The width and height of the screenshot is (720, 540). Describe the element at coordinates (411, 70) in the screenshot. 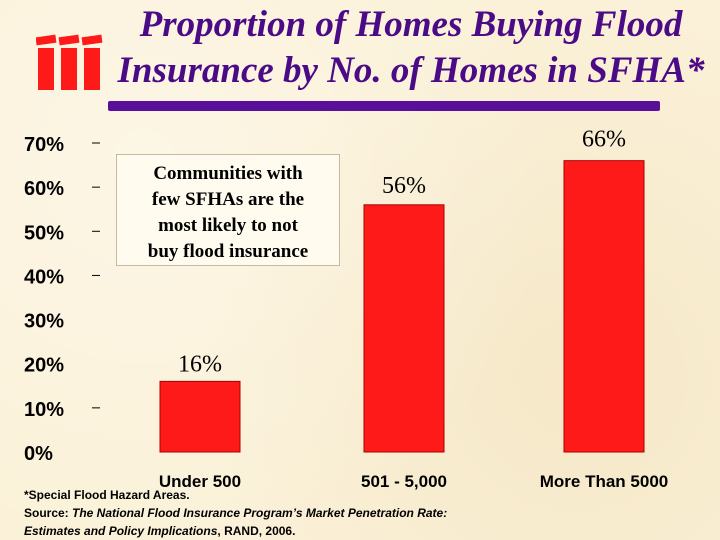

I see `title-line-2: Insurance by No. of Homes in SFHA*` at that location.